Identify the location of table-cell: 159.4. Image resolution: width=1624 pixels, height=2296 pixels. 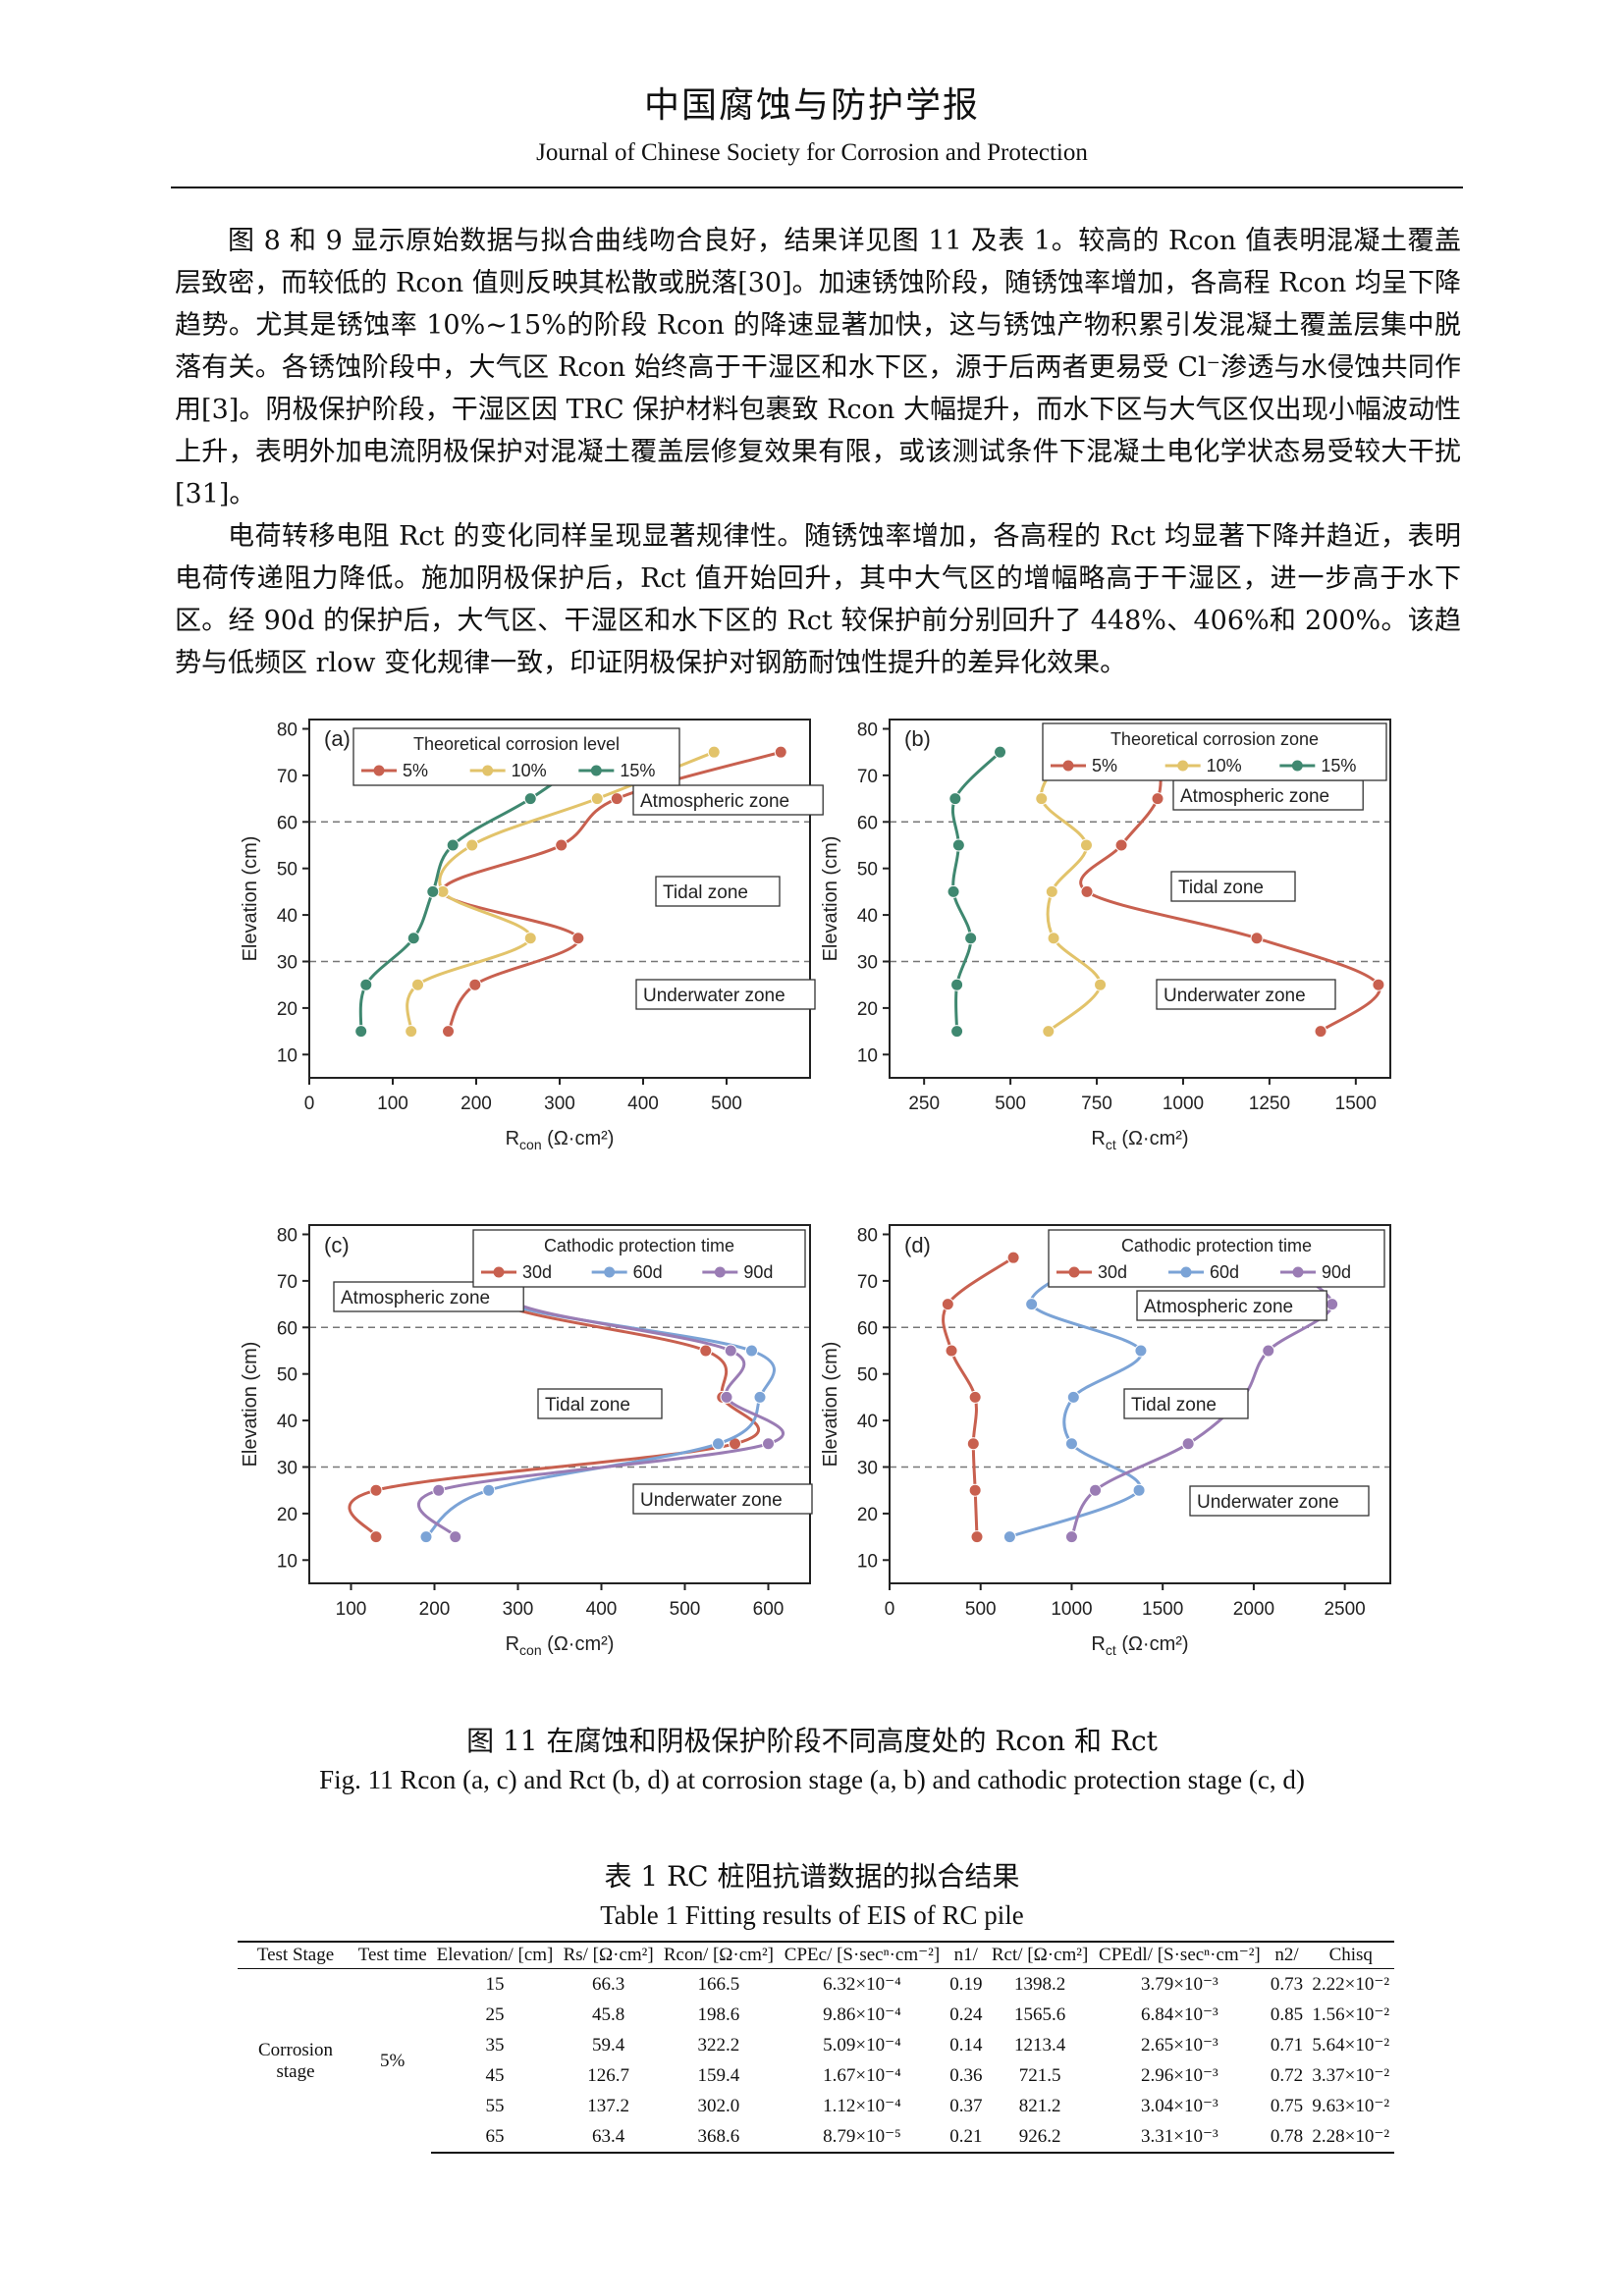
(718, 2075).